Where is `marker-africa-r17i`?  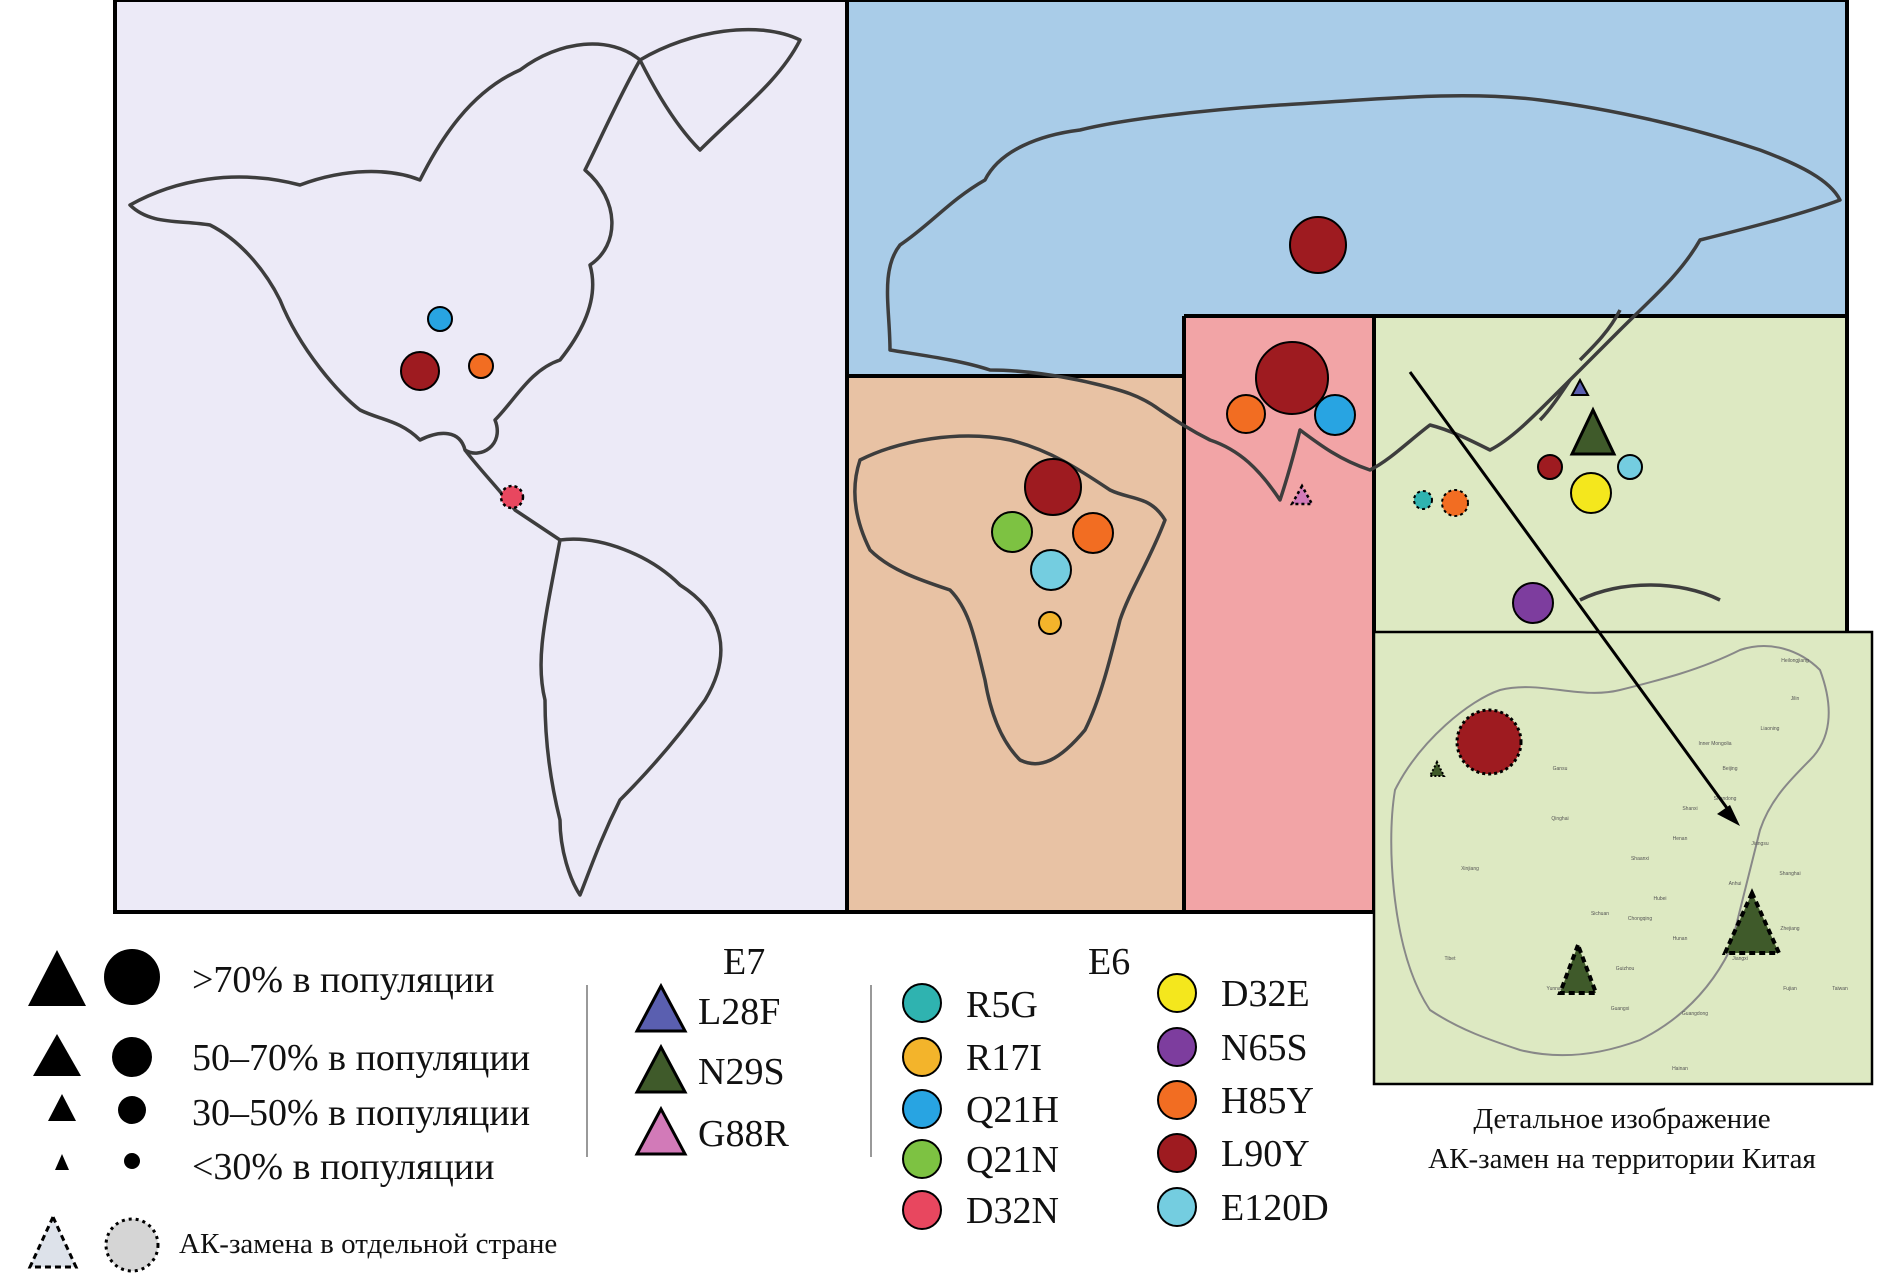
marker-africa-r17i is located at coordinates (1050, 623).